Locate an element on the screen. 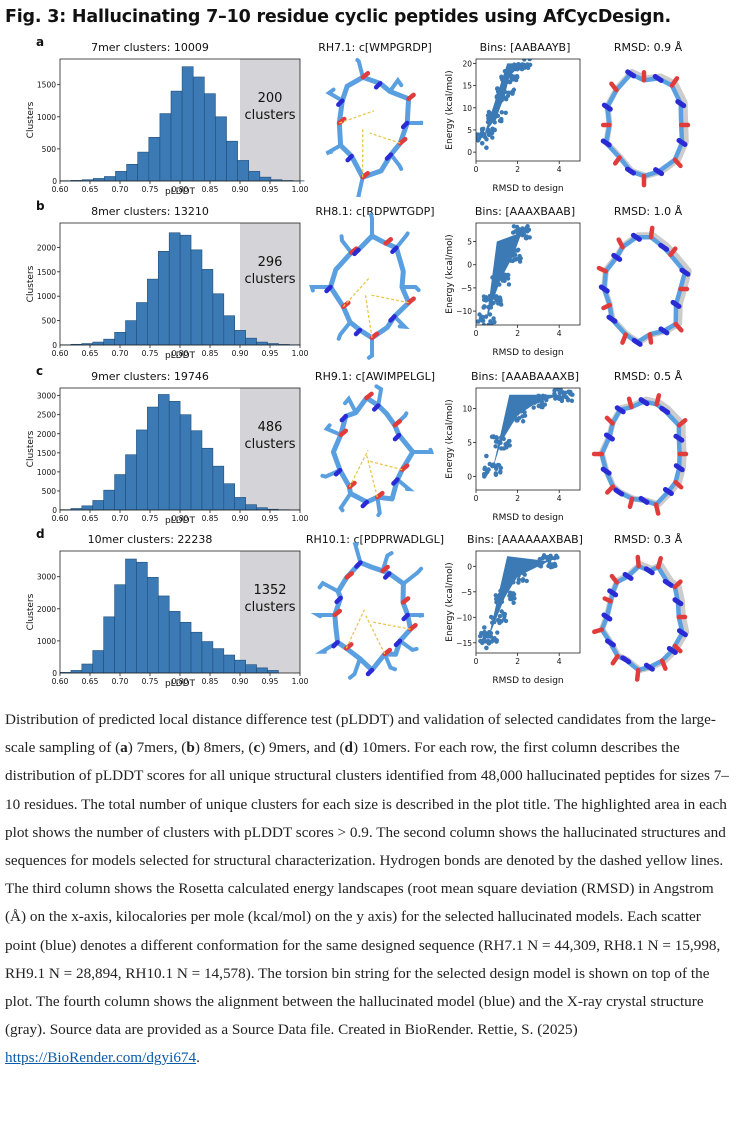  y-tick-label: 2000 is located at coordinates (46, 247).